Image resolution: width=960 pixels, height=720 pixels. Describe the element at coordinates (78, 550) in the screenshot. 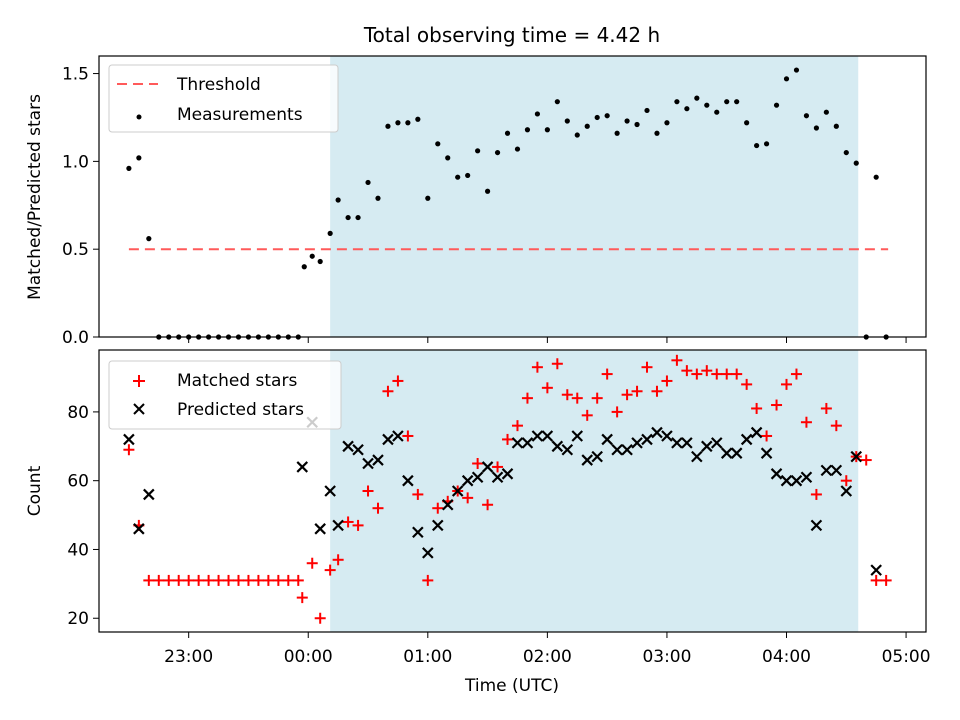

I see `bottom-ytick-label: 40` at that location.